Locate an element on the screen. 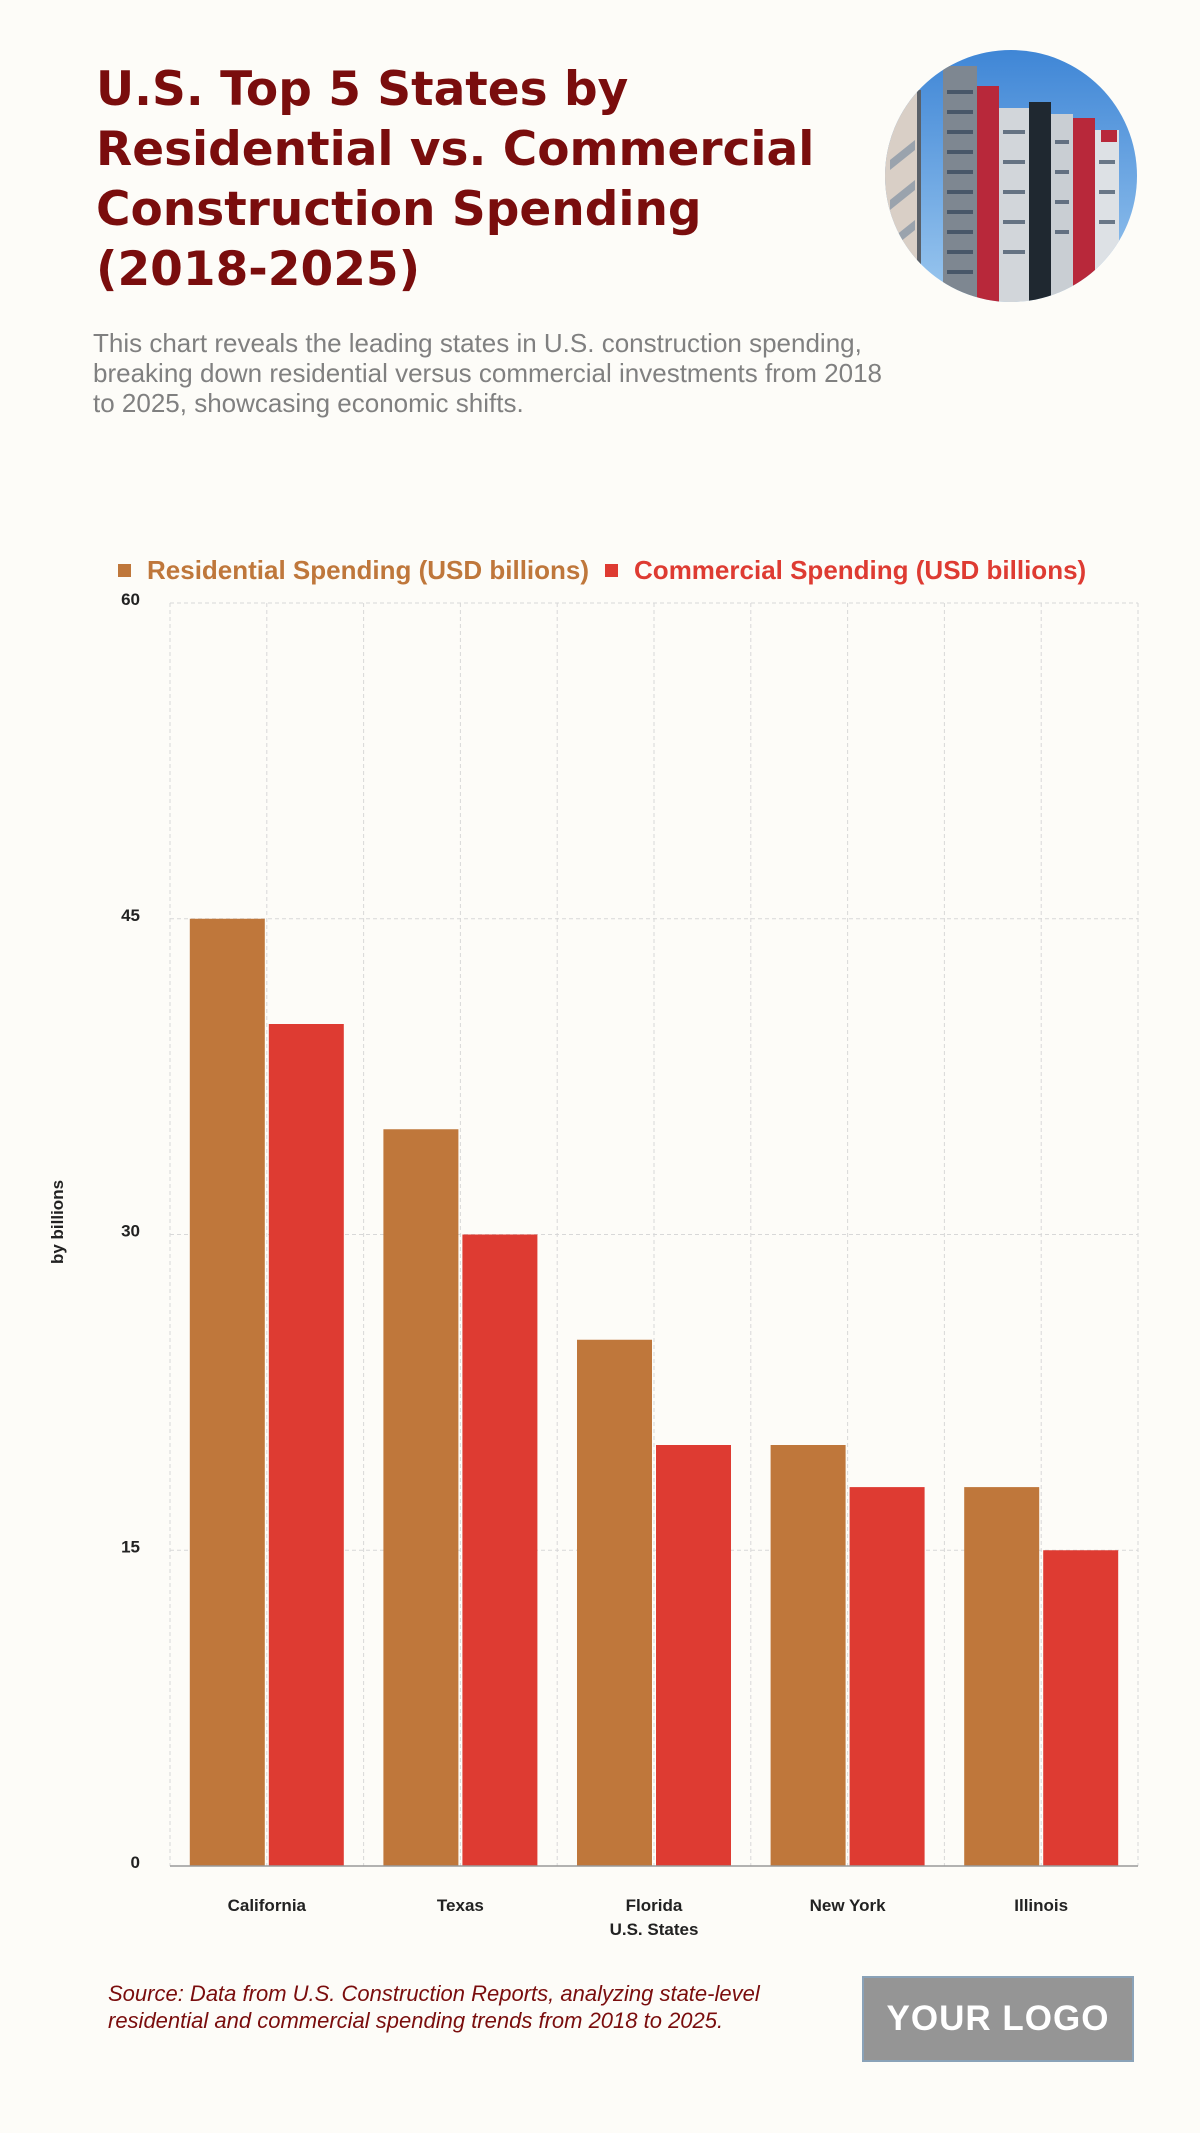  y-tick-label: 45 is located at coordinates (130, 915).